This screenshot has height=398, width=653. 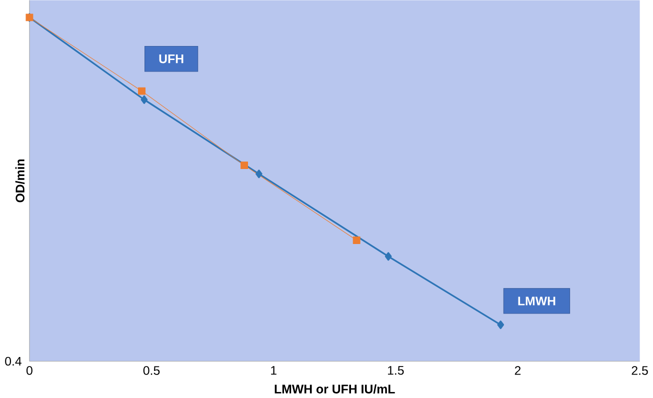 What do you see at coordinates (171, 59) in the screenshot?
I see `text: UFH` at bounding box center [171, 59].